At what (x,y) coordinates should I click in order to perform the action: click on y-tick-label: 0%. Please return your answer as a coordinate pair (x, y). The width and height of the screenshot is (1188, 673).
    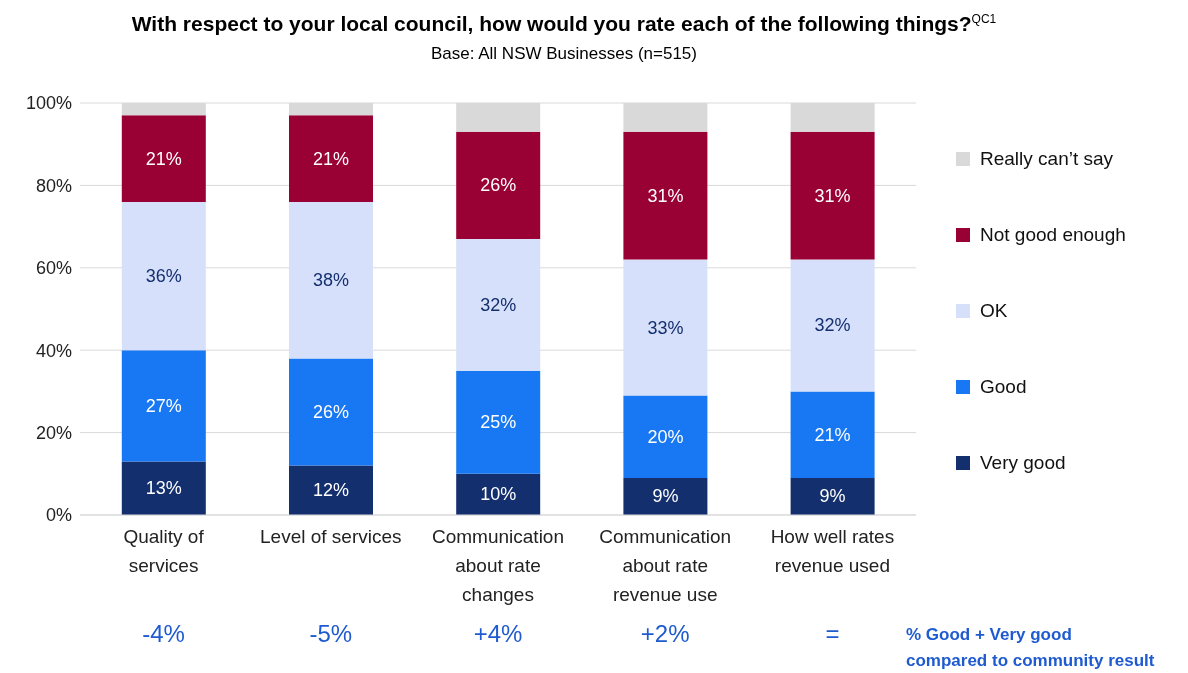
    Looking at the image, I should click on (58, 515).